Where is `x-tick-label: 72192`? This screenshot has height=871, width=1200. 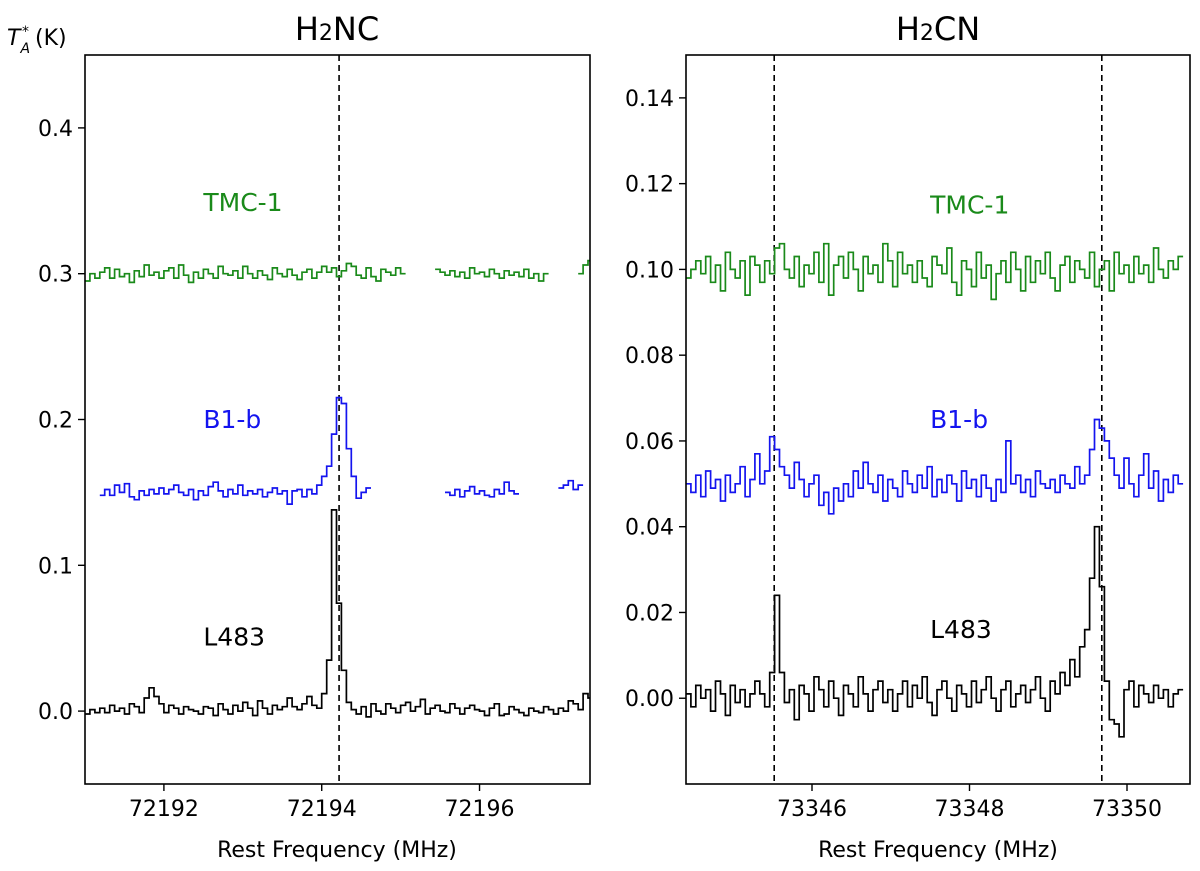
x-tick-label: 72192 is located at coordinates (164, 809).